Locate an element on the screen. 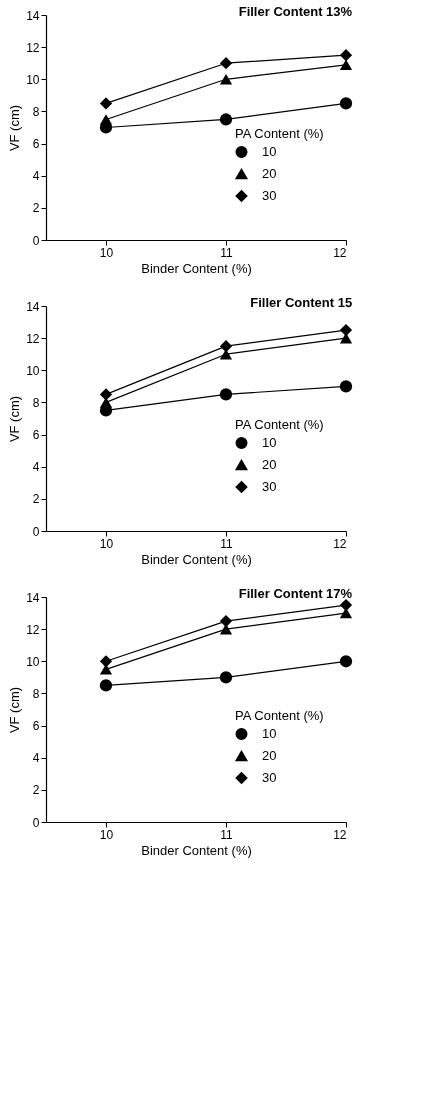 Image resolution: width=422 pixels, height=1099 pixels. chart-title: Filler Content 15 is located at coordinates (301, 302).